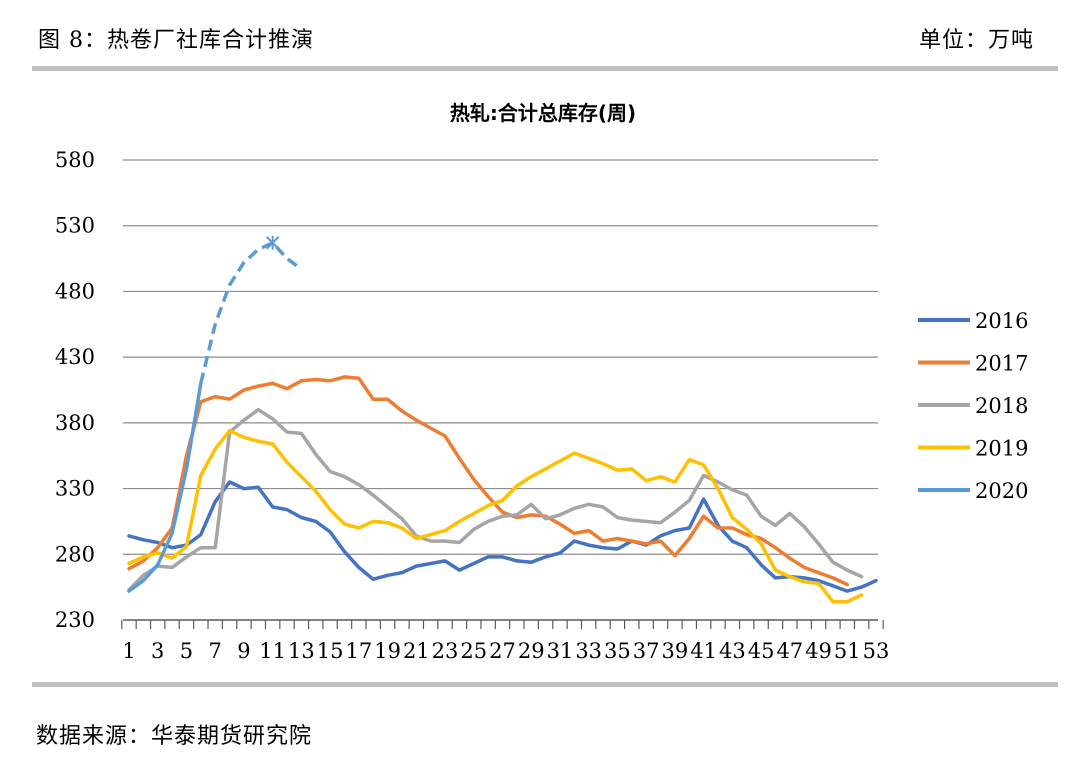 Image resolution: width=1080 pixels, height=762 pixels. I want to click on legend-label-2020: 2020, so click(1001, 491).